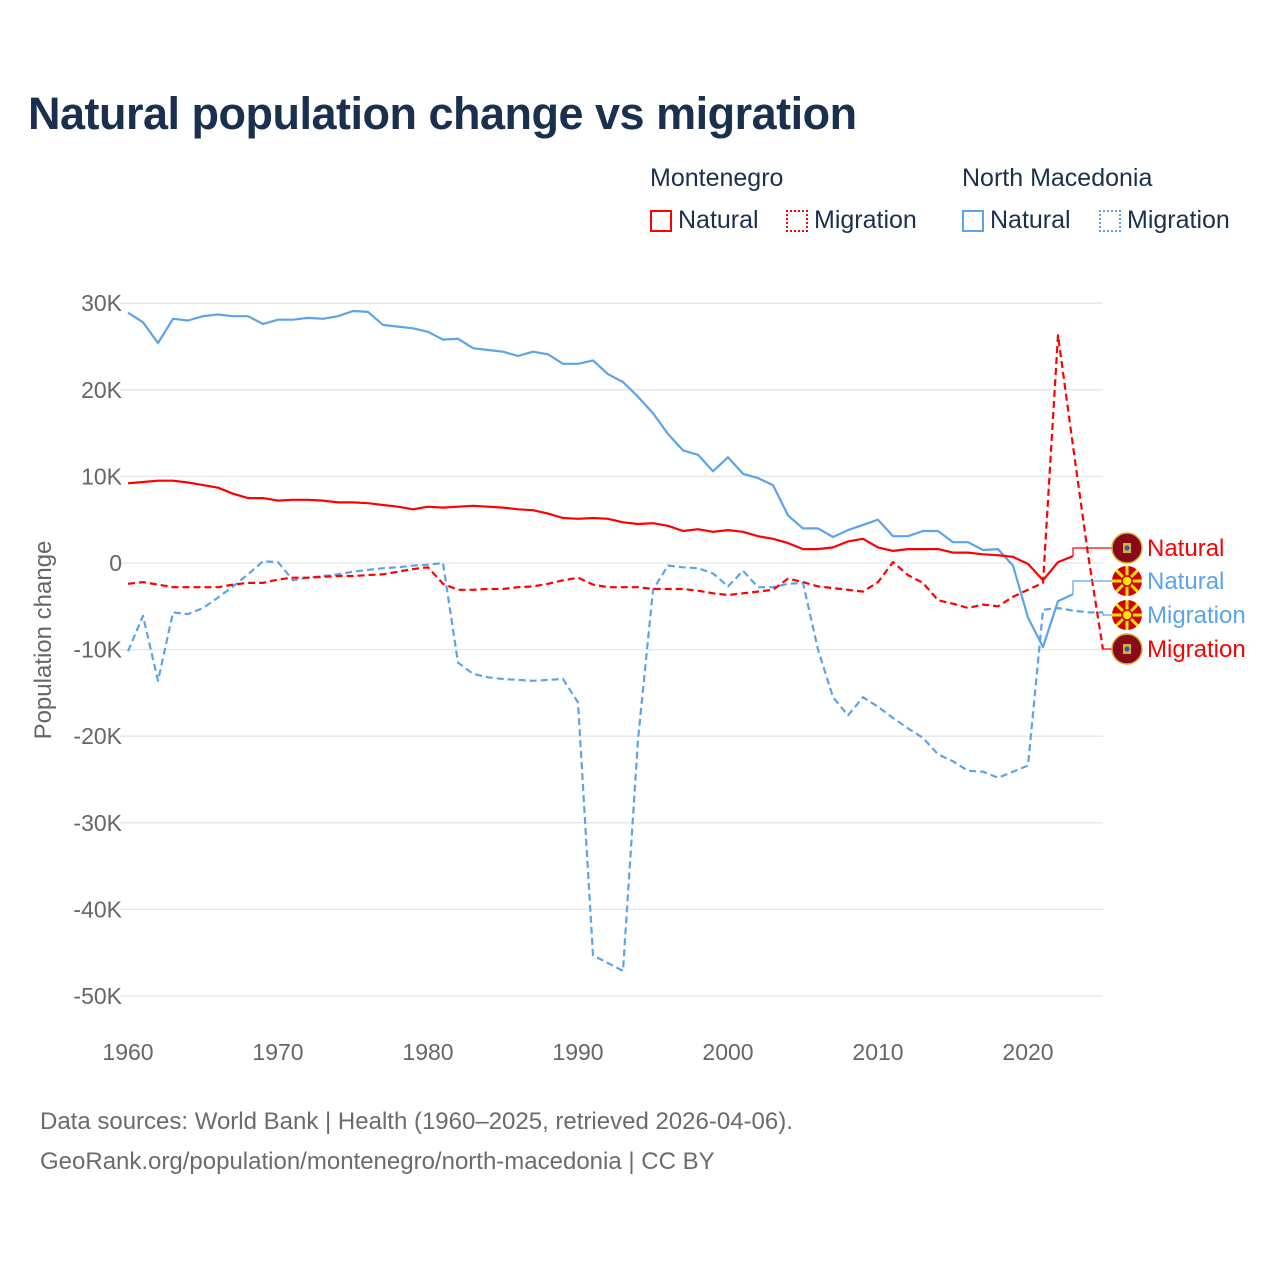  What do you see at coordinates (427, 1052) in the screenshot?
I see `x-tick-label: 1980` at bounding box center [427, 1052].